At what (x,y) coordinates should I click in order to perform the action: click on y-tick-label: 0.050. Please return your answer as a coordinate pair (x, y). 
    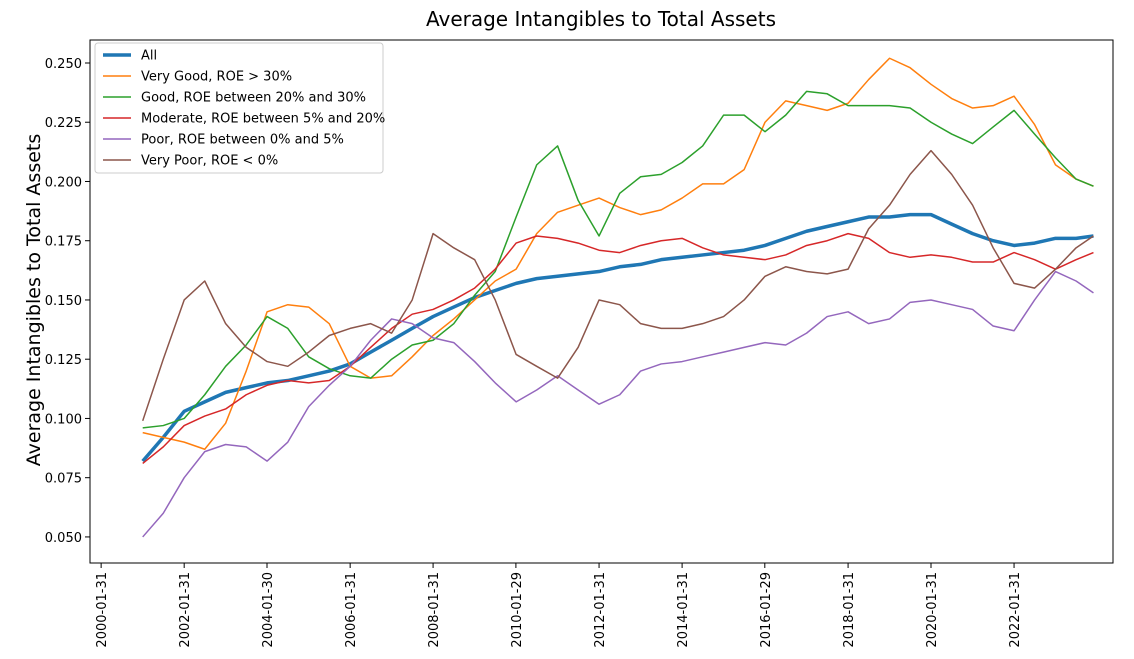
    Looking at the image, I should click on (63, 538).